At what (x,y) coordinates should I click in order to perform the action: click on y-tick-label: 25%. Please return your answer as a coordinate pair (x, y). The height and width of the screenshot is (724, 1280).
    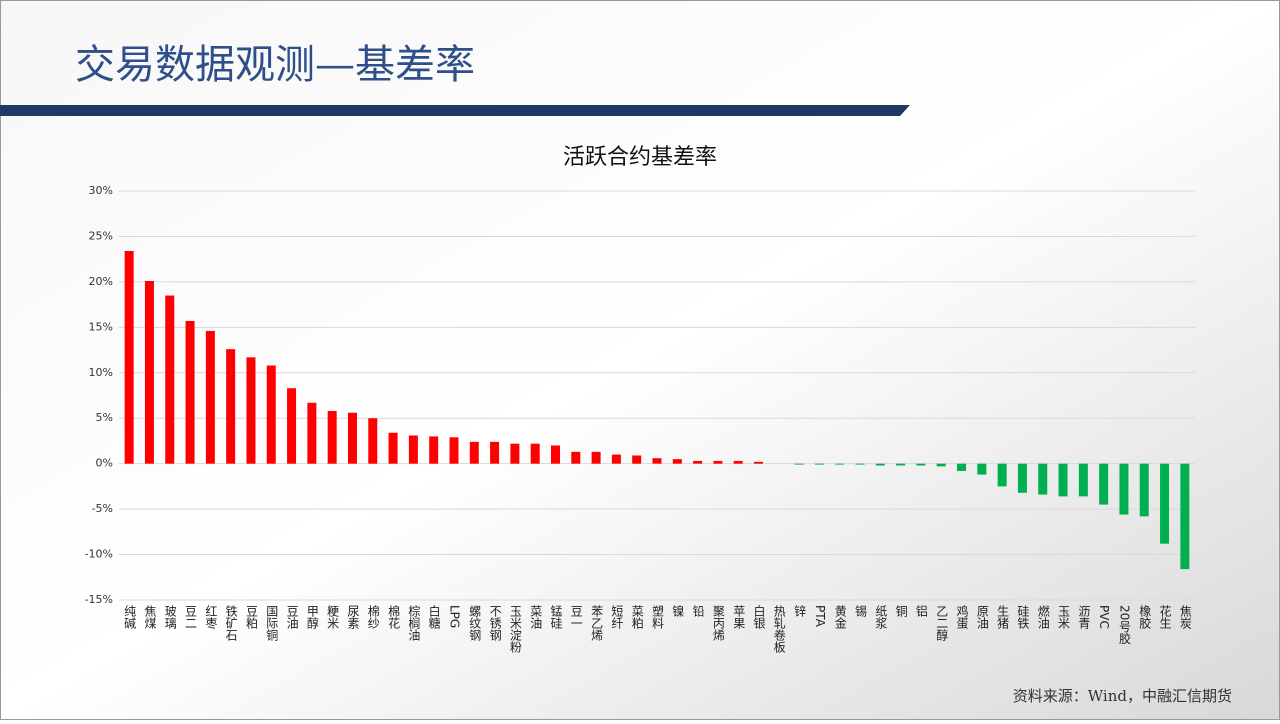
    Looking at the image, I should click on (101, 235).